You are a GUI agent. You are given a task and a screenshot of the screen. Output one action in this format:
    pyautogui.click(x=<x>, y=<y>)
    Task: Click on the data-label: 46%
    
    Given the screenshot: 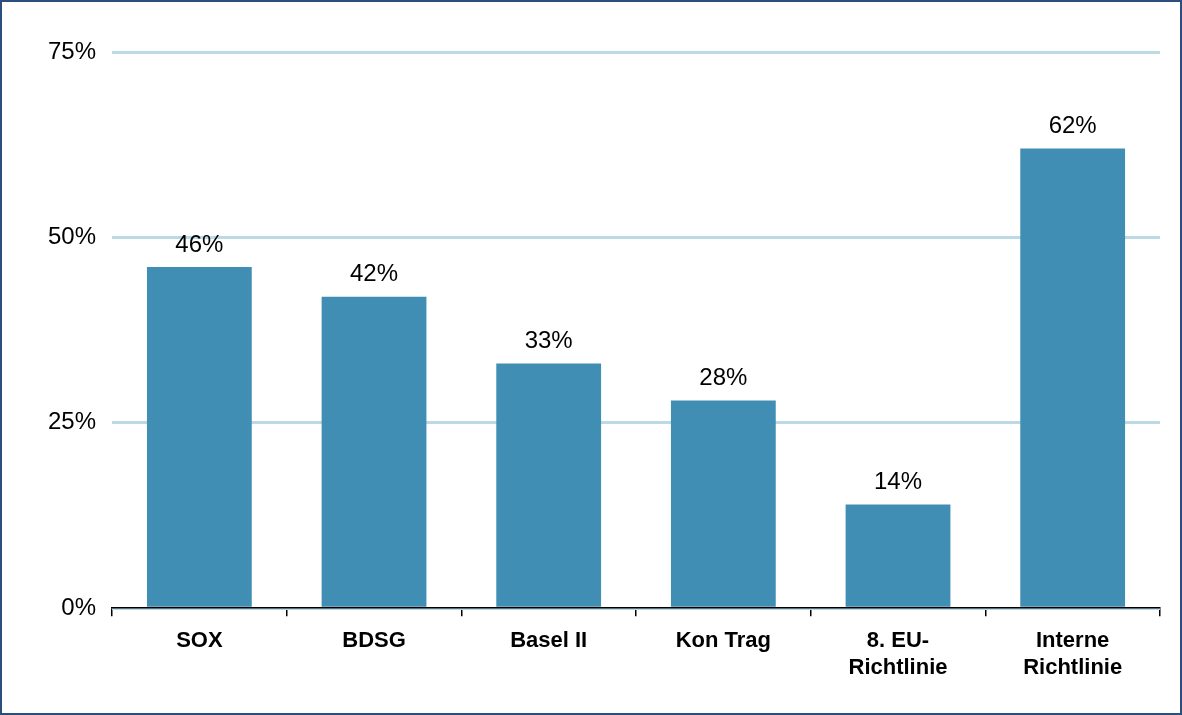 What is the action you would take?
    pyautogui.click(x=199, y=243)
    